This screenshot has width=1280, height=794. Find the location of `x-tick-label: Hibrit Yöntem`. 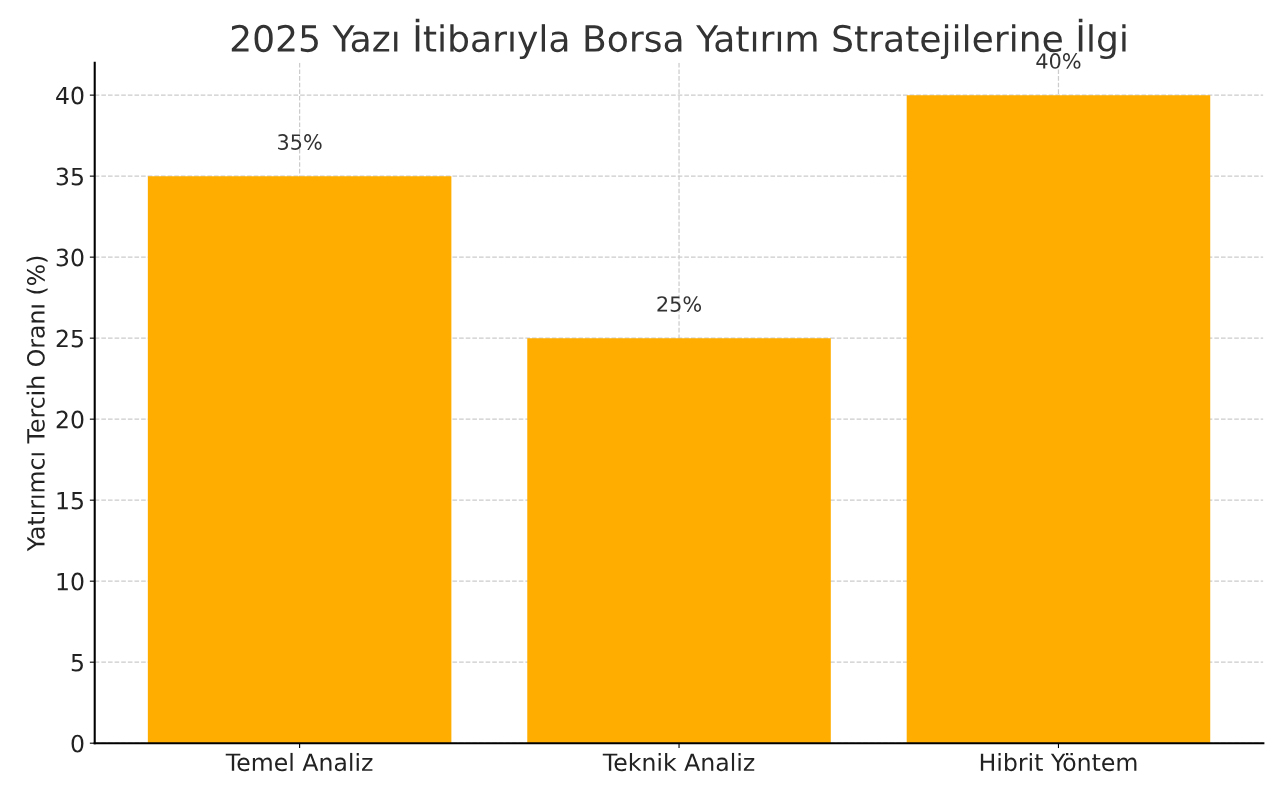

x-tick-label: Hibrit Yöntem is located at coordinates (1058, 762).